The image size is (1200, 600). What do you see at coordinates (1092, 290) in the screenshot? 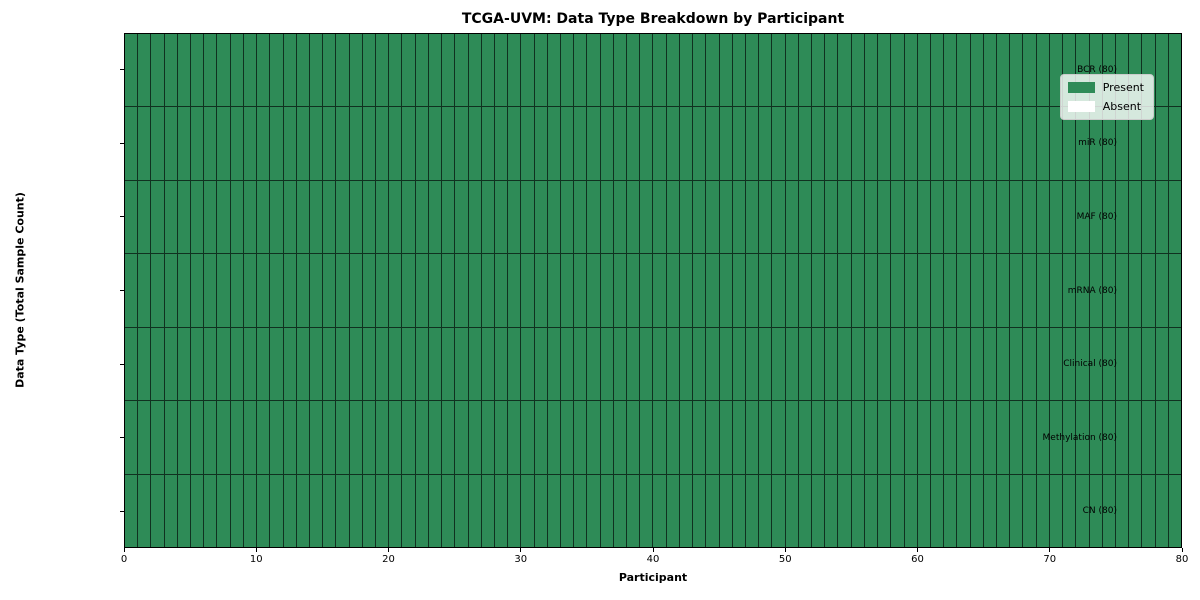
I see `y-tick-label: mRNA (80)` at bounding box center [1092, 290].